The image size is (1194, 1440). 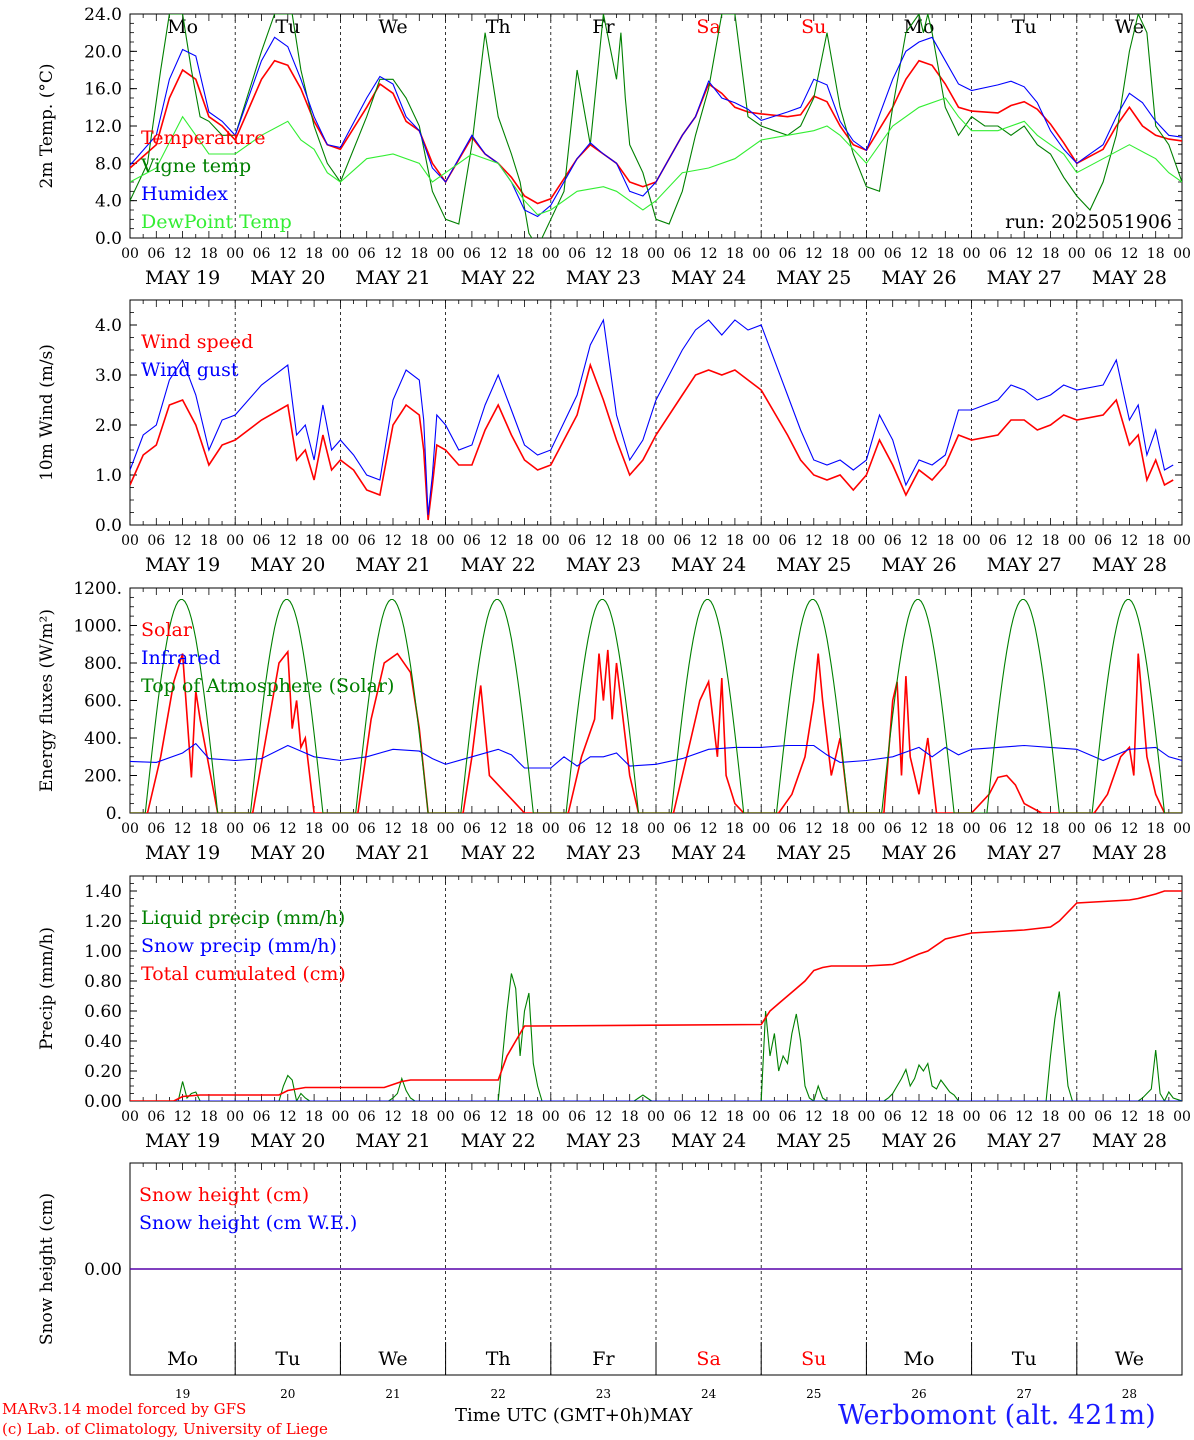 I want to click on legend-entry: Solar, so click(x=167, y=630).